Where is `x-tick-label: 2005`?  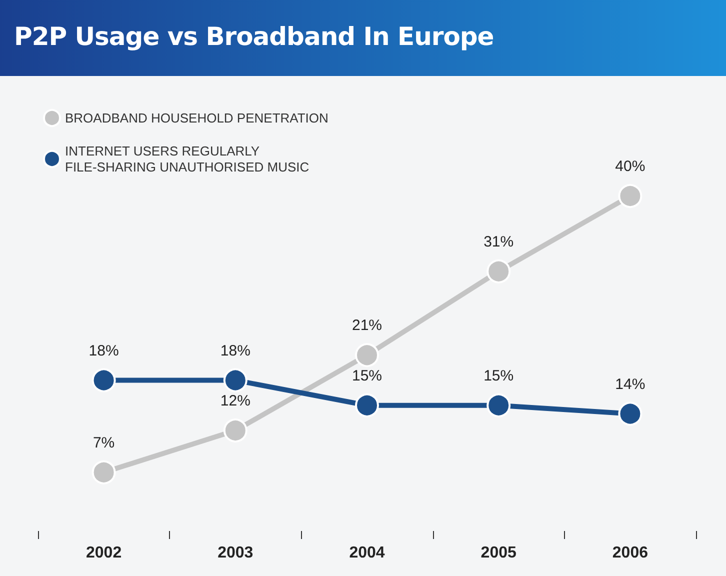
x-tick-label: 2005 is located at coordinates (498, 553).